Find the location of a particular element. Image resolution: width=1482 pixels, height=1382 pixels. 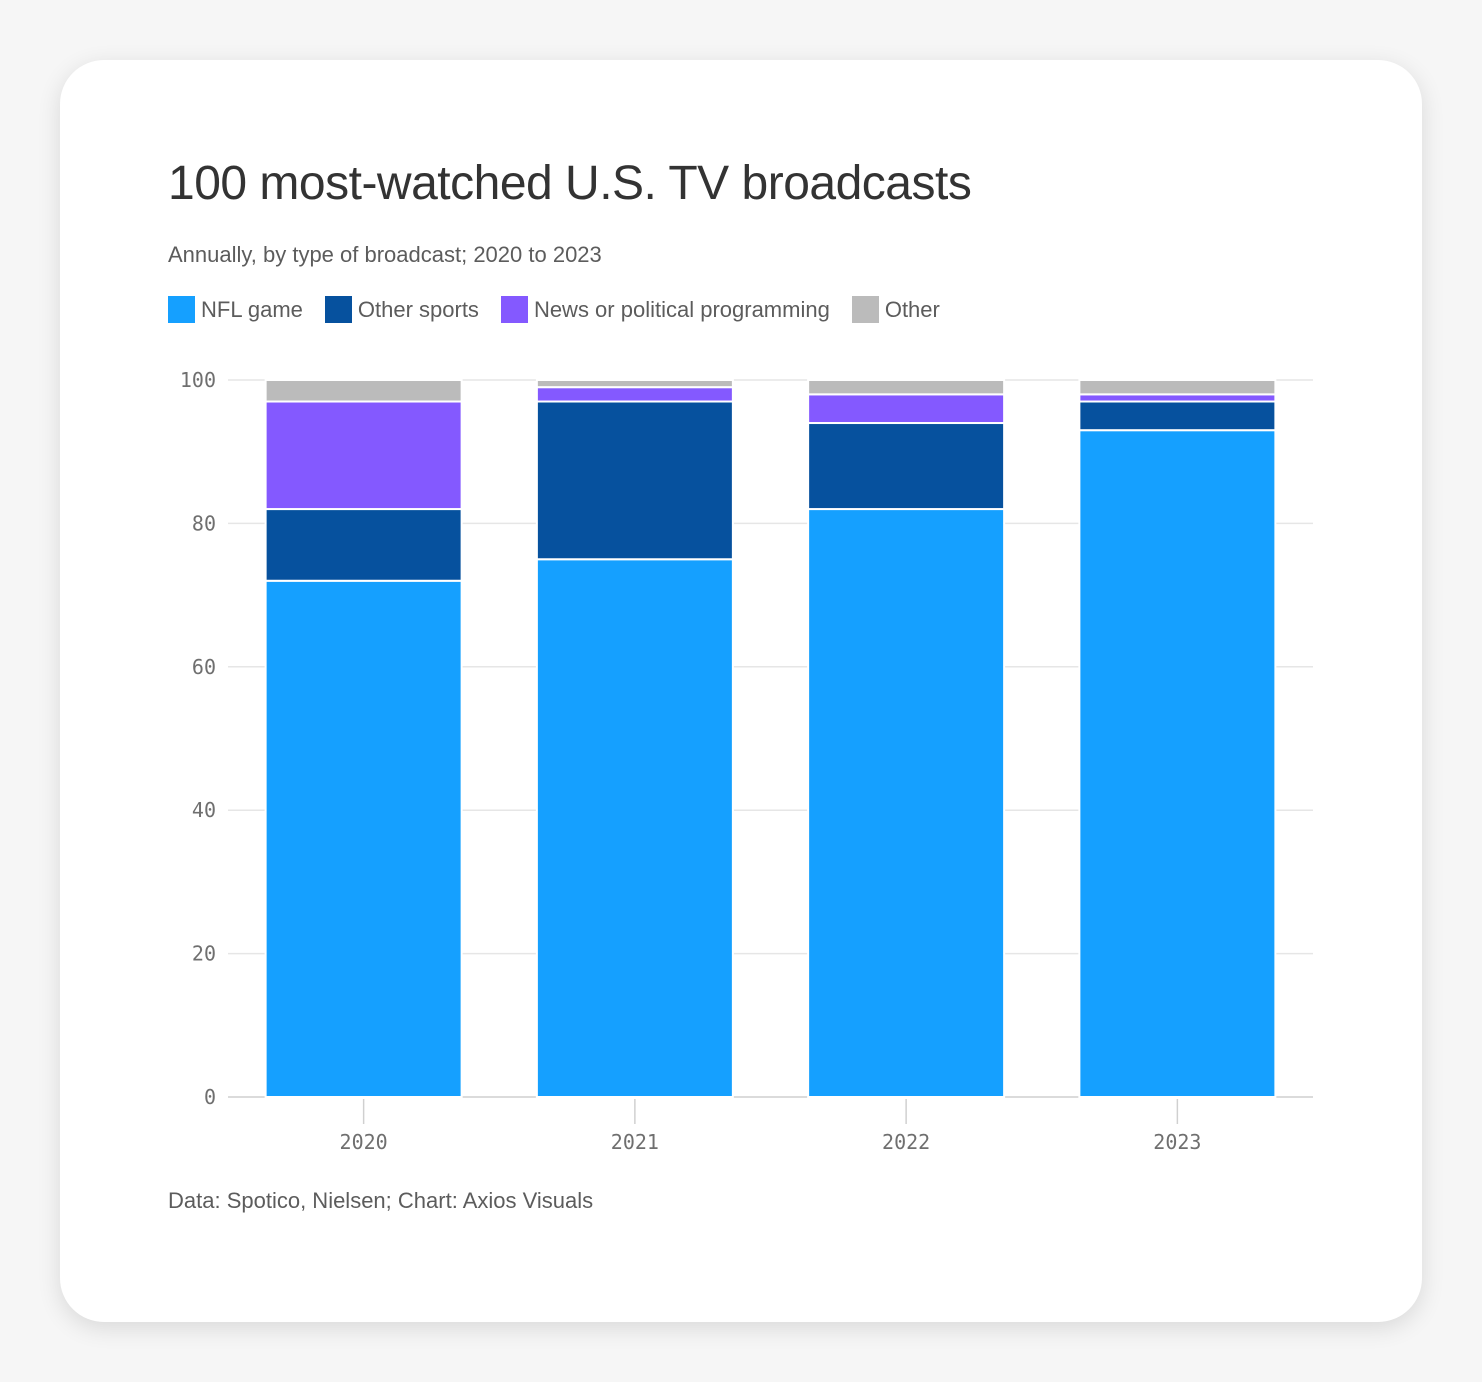

legend-label-other: Other is located at coordinates (912, 309).